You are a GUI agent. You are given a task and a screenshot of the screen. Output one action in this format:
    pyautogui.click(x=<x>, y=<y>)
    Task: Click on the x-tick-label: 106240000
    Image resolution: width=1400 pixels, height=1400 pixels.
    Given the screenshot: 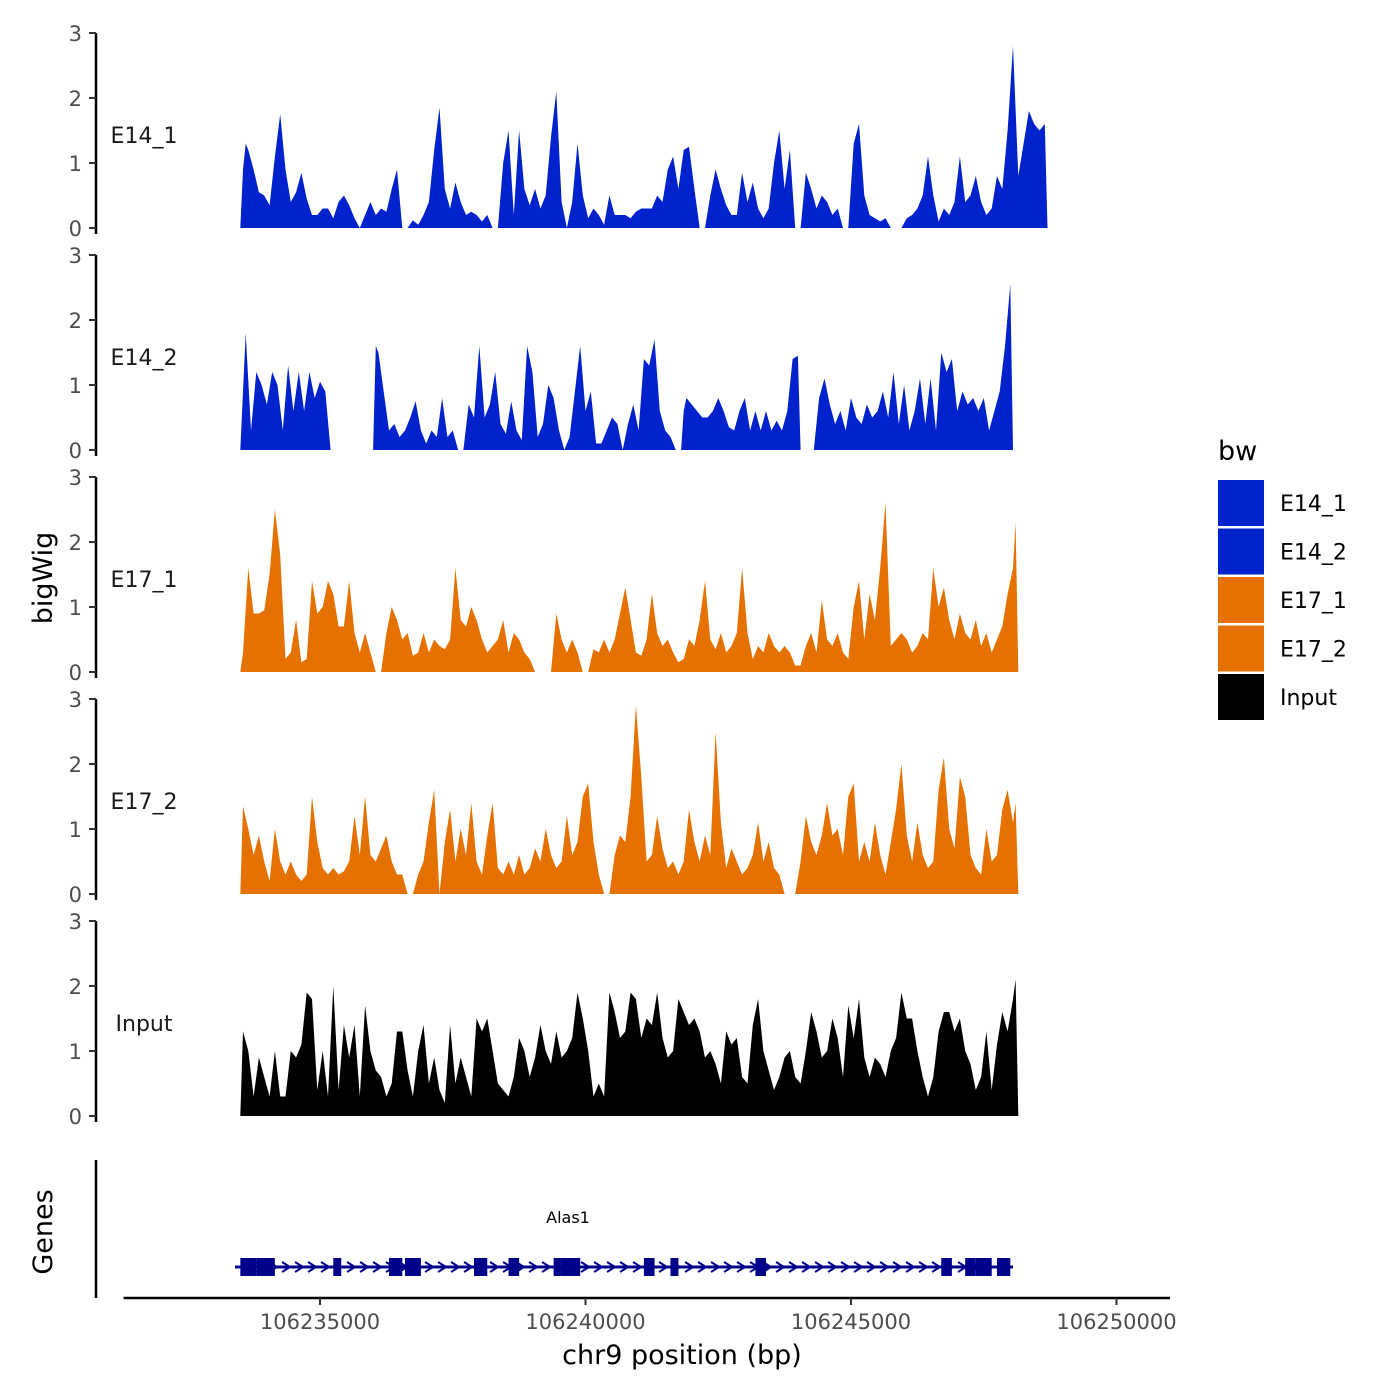 What is the action you would take?
    pyautogui.click(x=585, y=1322)
    